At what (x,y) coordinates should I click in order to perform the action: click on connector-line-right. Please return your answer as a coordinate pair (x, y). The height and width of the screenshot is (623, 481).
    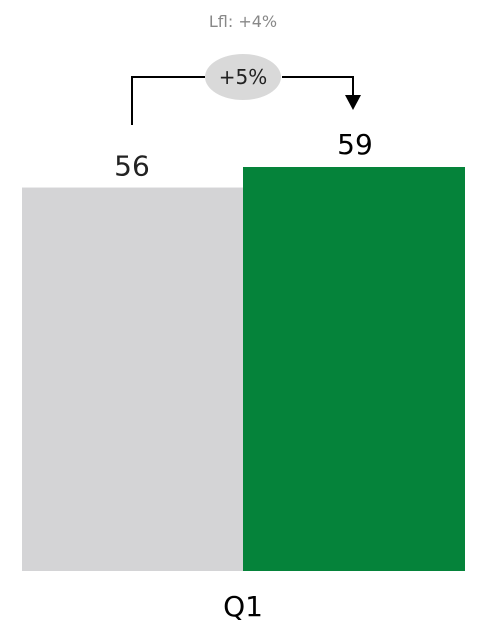
    Looking at the image, I should click on (318, 86).